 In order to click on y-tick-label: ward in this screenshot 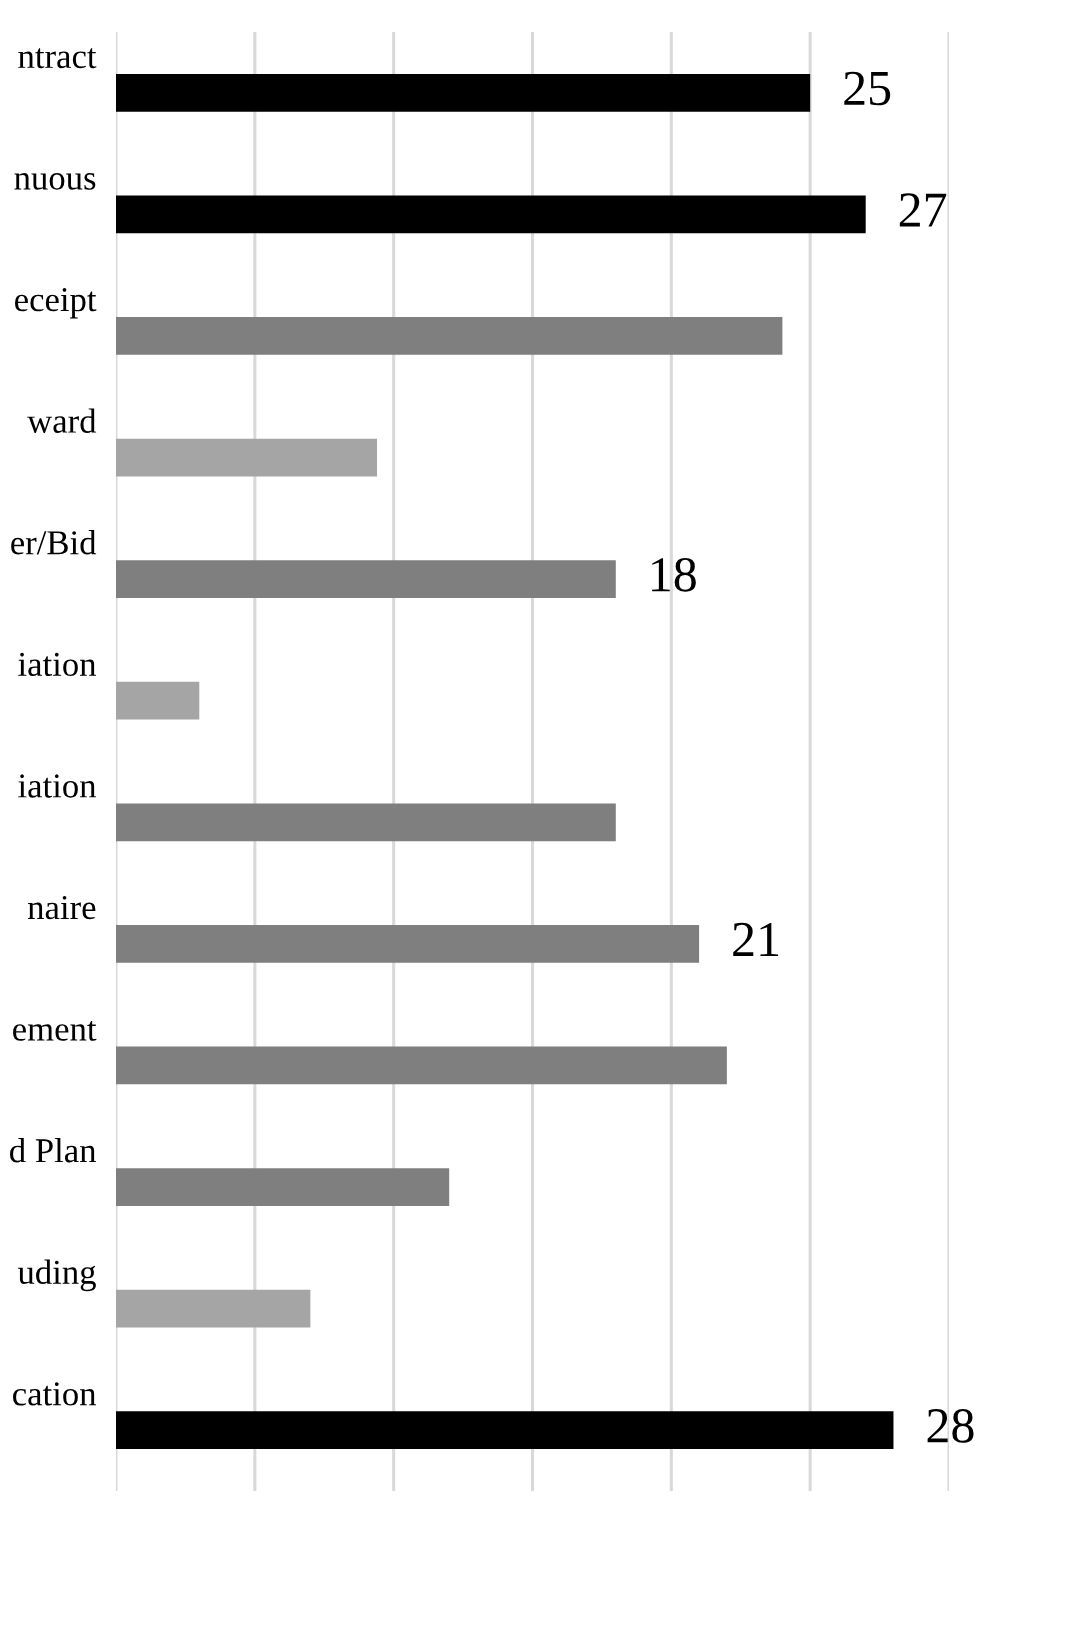, I will do `click(62, 420)`.